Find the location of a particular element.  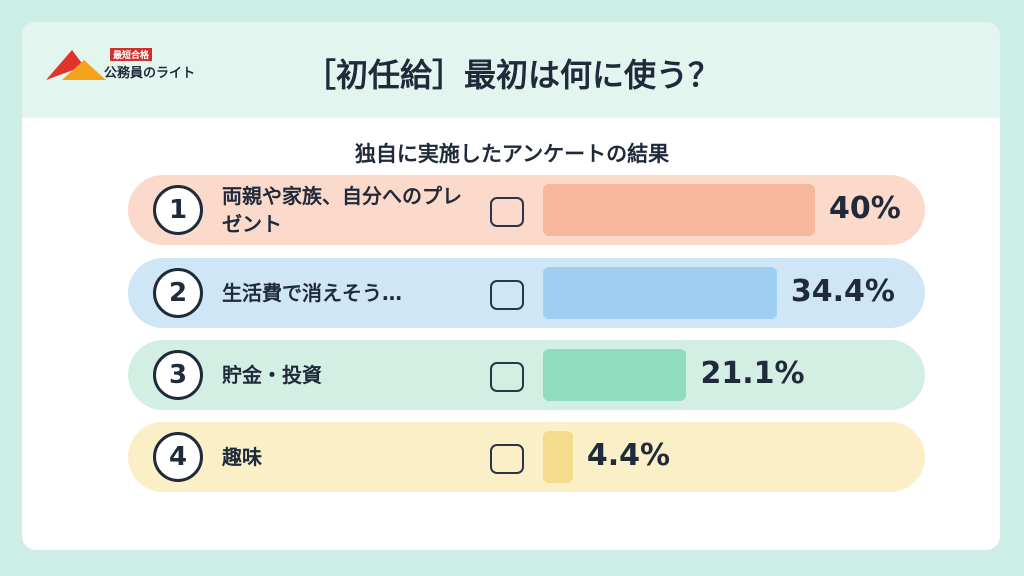

rank-badge: 3 is located at coordinates (178, 375).